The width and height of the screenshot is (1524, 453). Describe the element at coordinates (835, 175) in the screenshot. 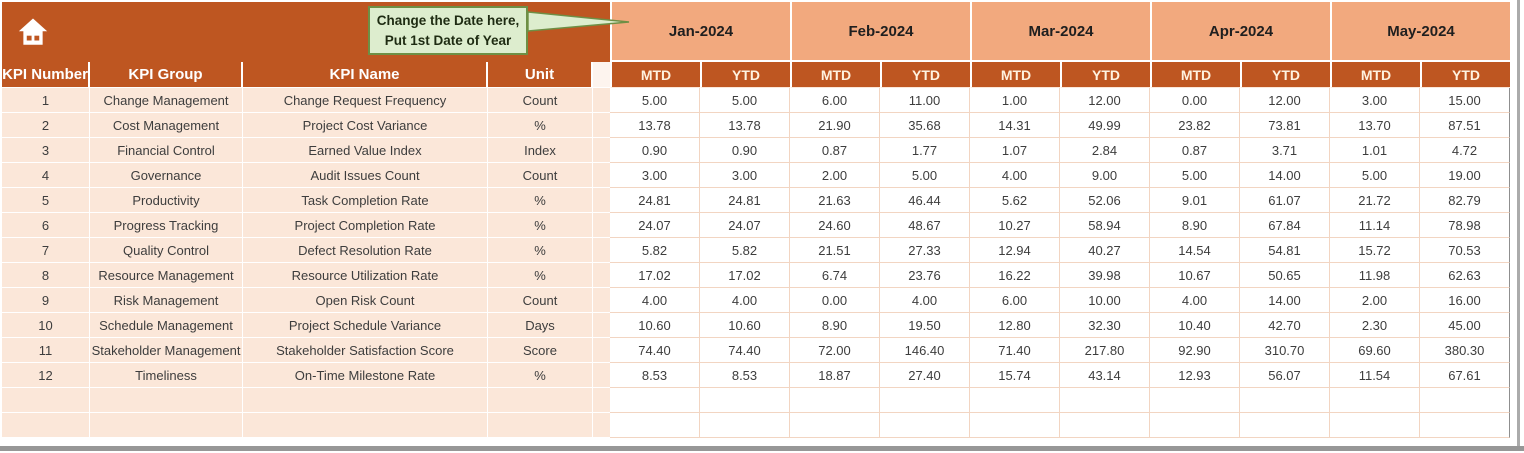

I see `cell-value: 2.00` at that location.